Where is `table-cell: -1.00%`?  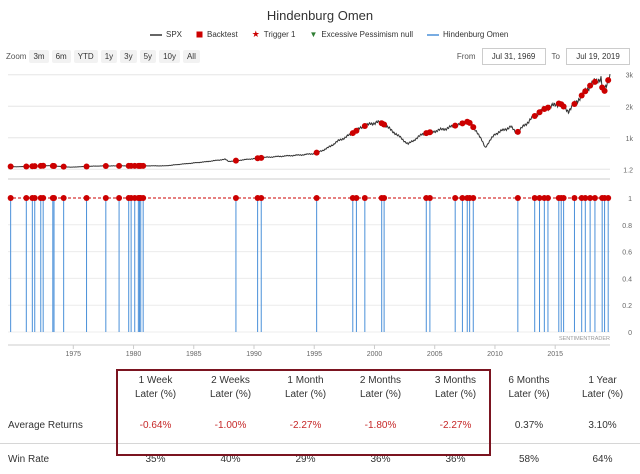
table-cell: -1.00% is located at coordinates (230, 426).